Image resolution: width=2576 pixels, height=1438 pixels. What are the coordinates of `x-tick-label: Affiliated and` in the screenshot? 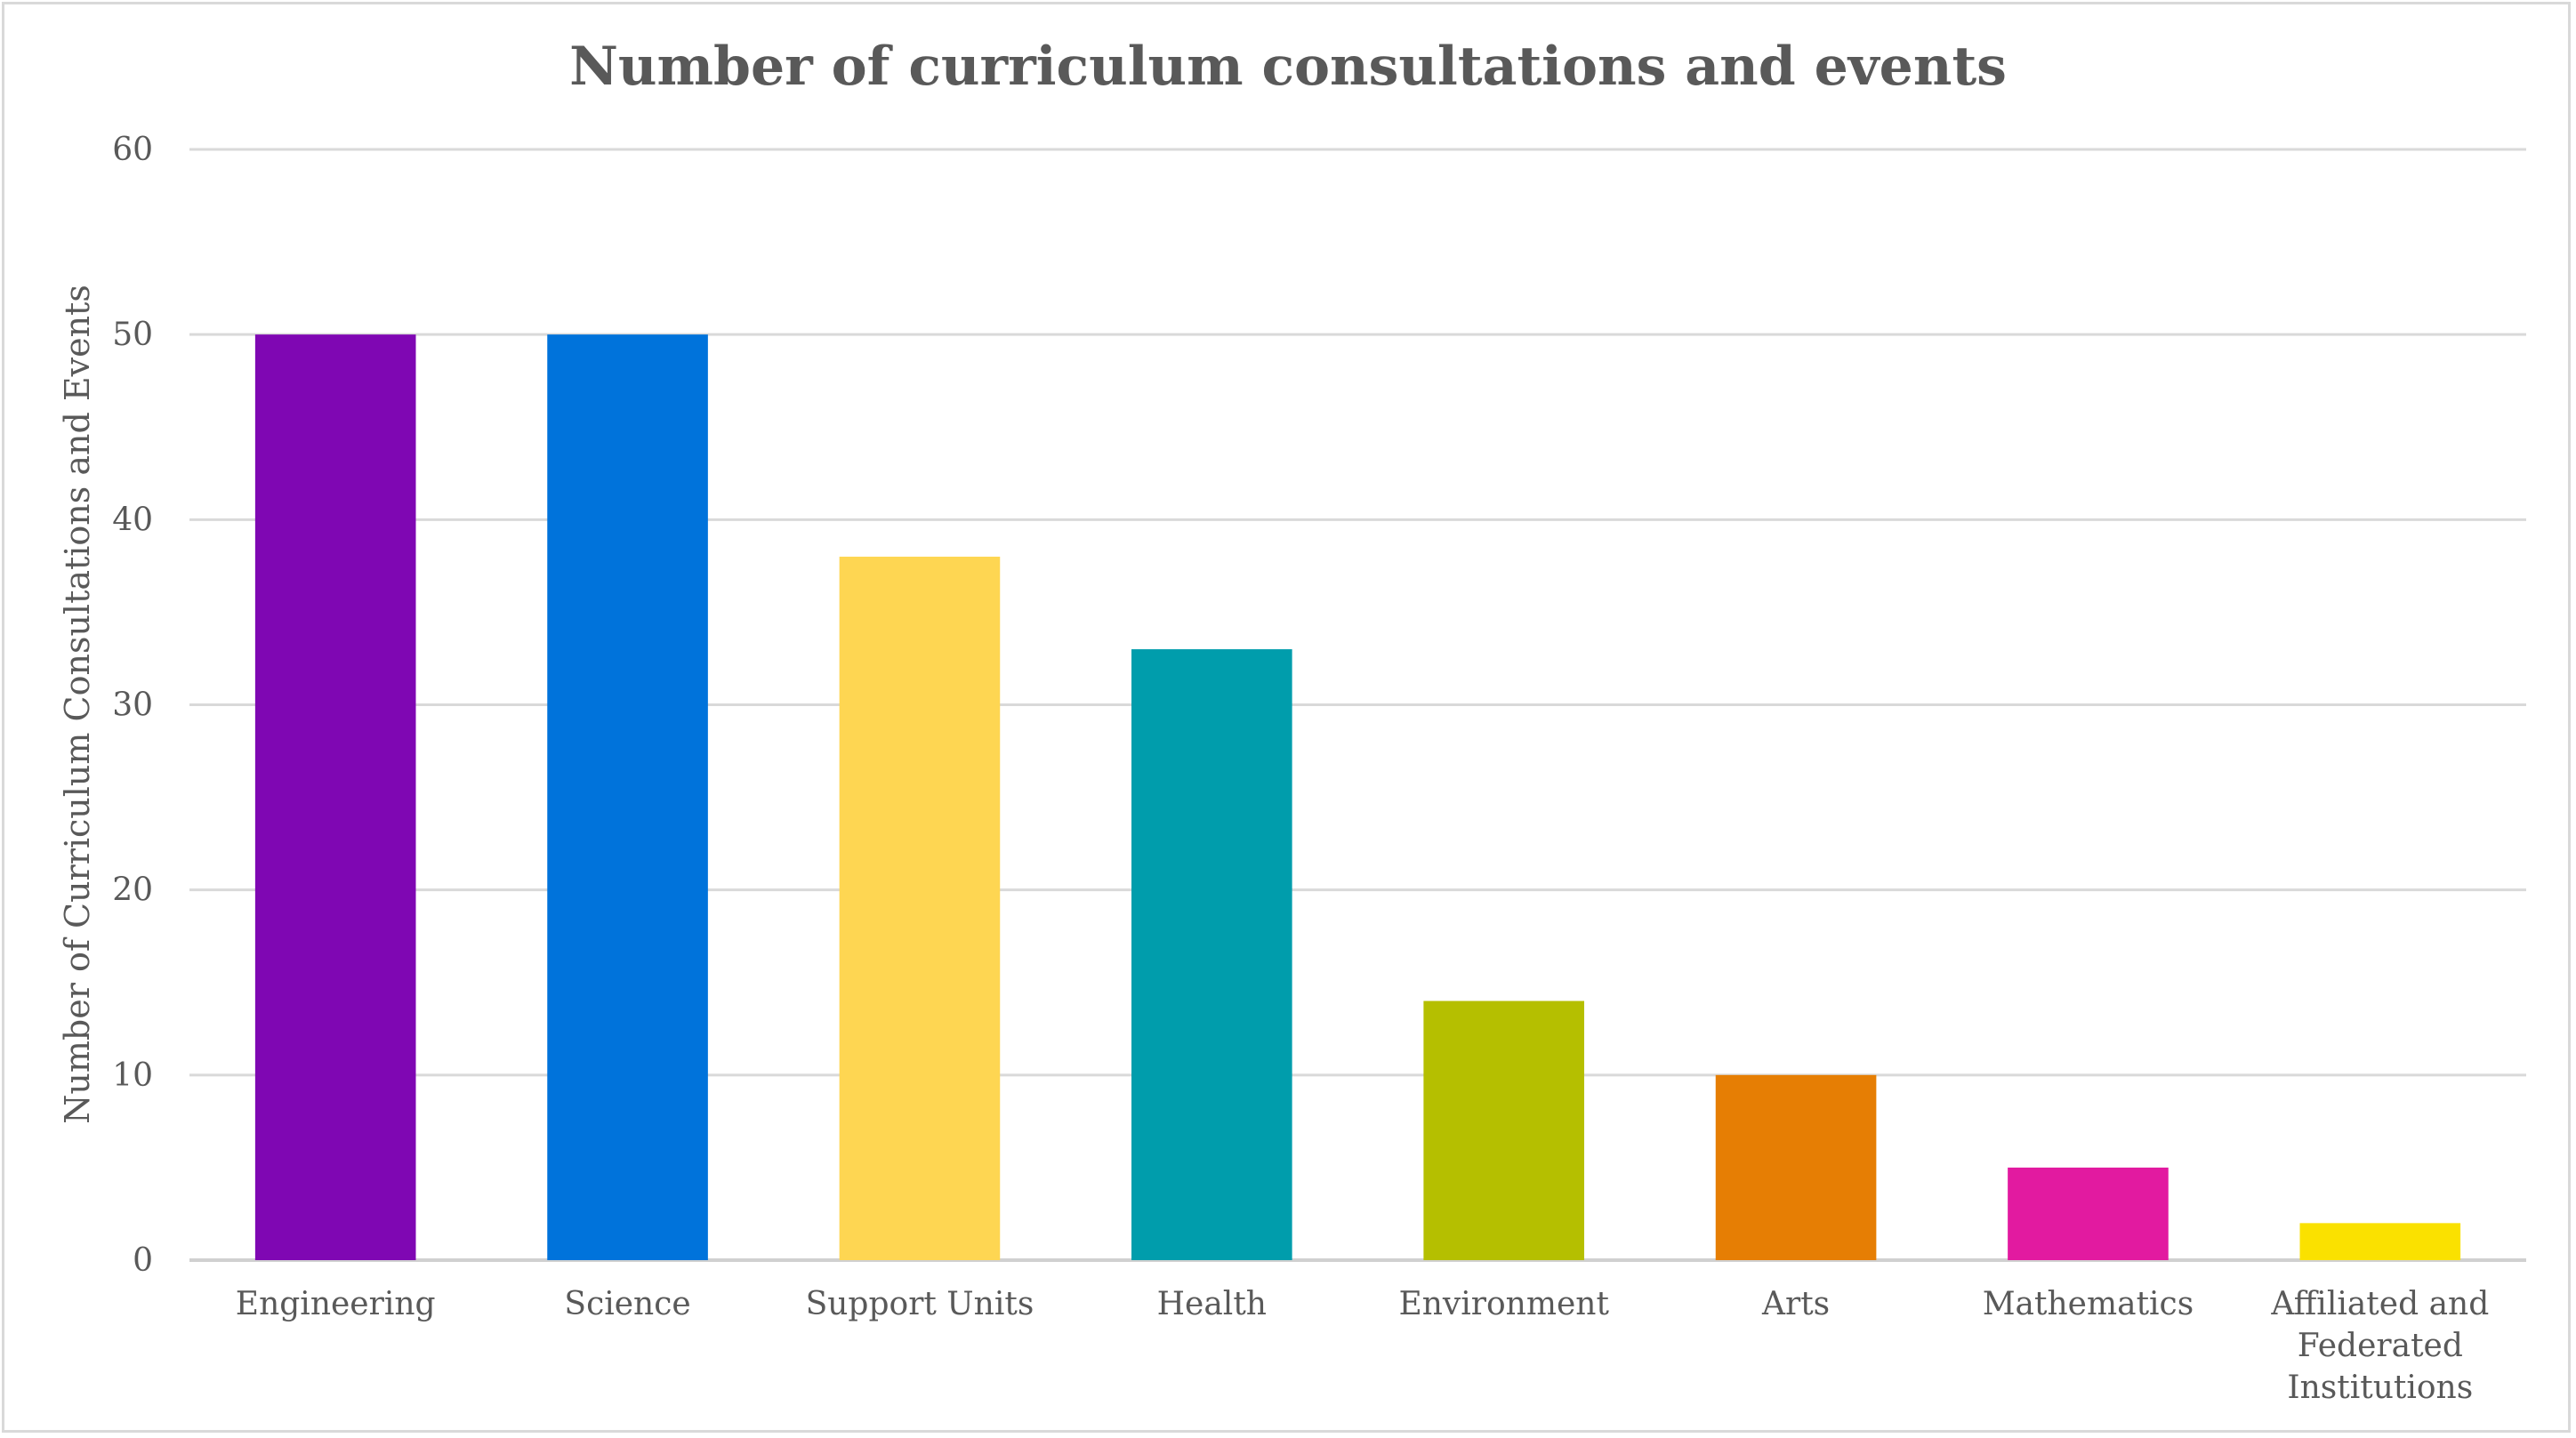 It's located at (2379, 1304).